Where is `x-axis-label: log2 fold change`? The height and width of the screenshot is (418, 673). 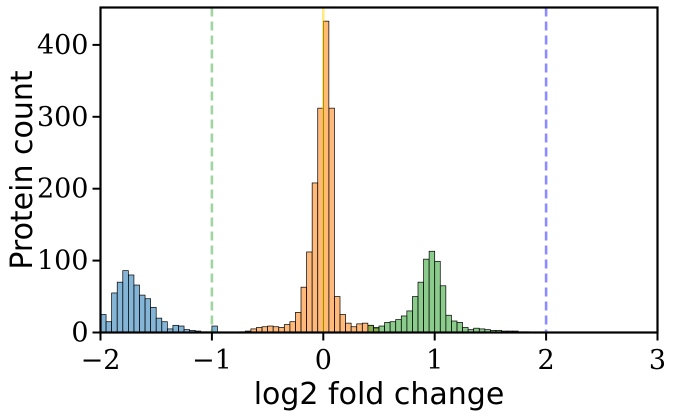
x-axis-label: log2 fold change is located at coordinates (379, 394).